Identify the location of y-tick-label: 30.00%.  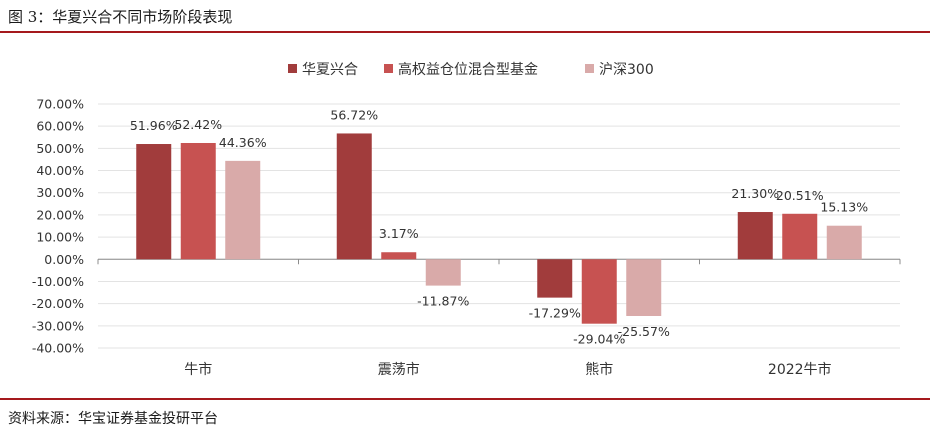
(60, 192).